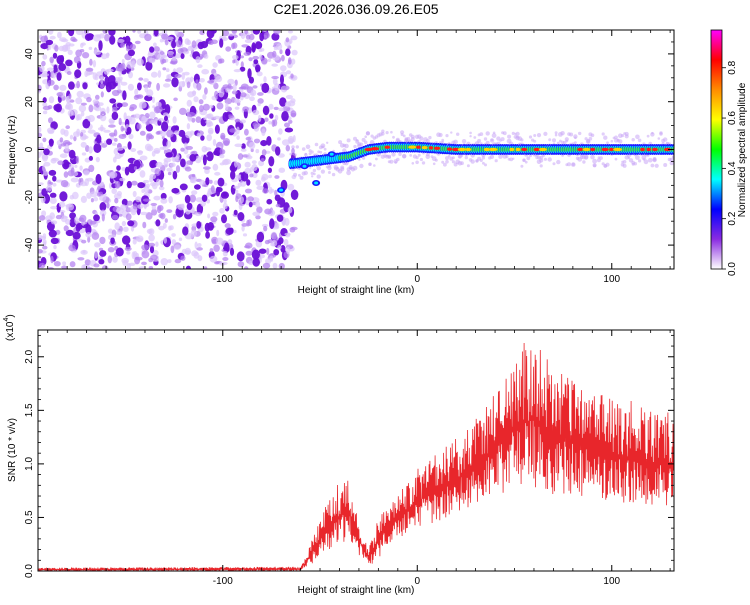 The height and width of the screenshot is (605, 750). What do you see at coordinates (29, 197) in the screenshot?
I see `y-tick-label: -20` at bounding box center [29, 197].